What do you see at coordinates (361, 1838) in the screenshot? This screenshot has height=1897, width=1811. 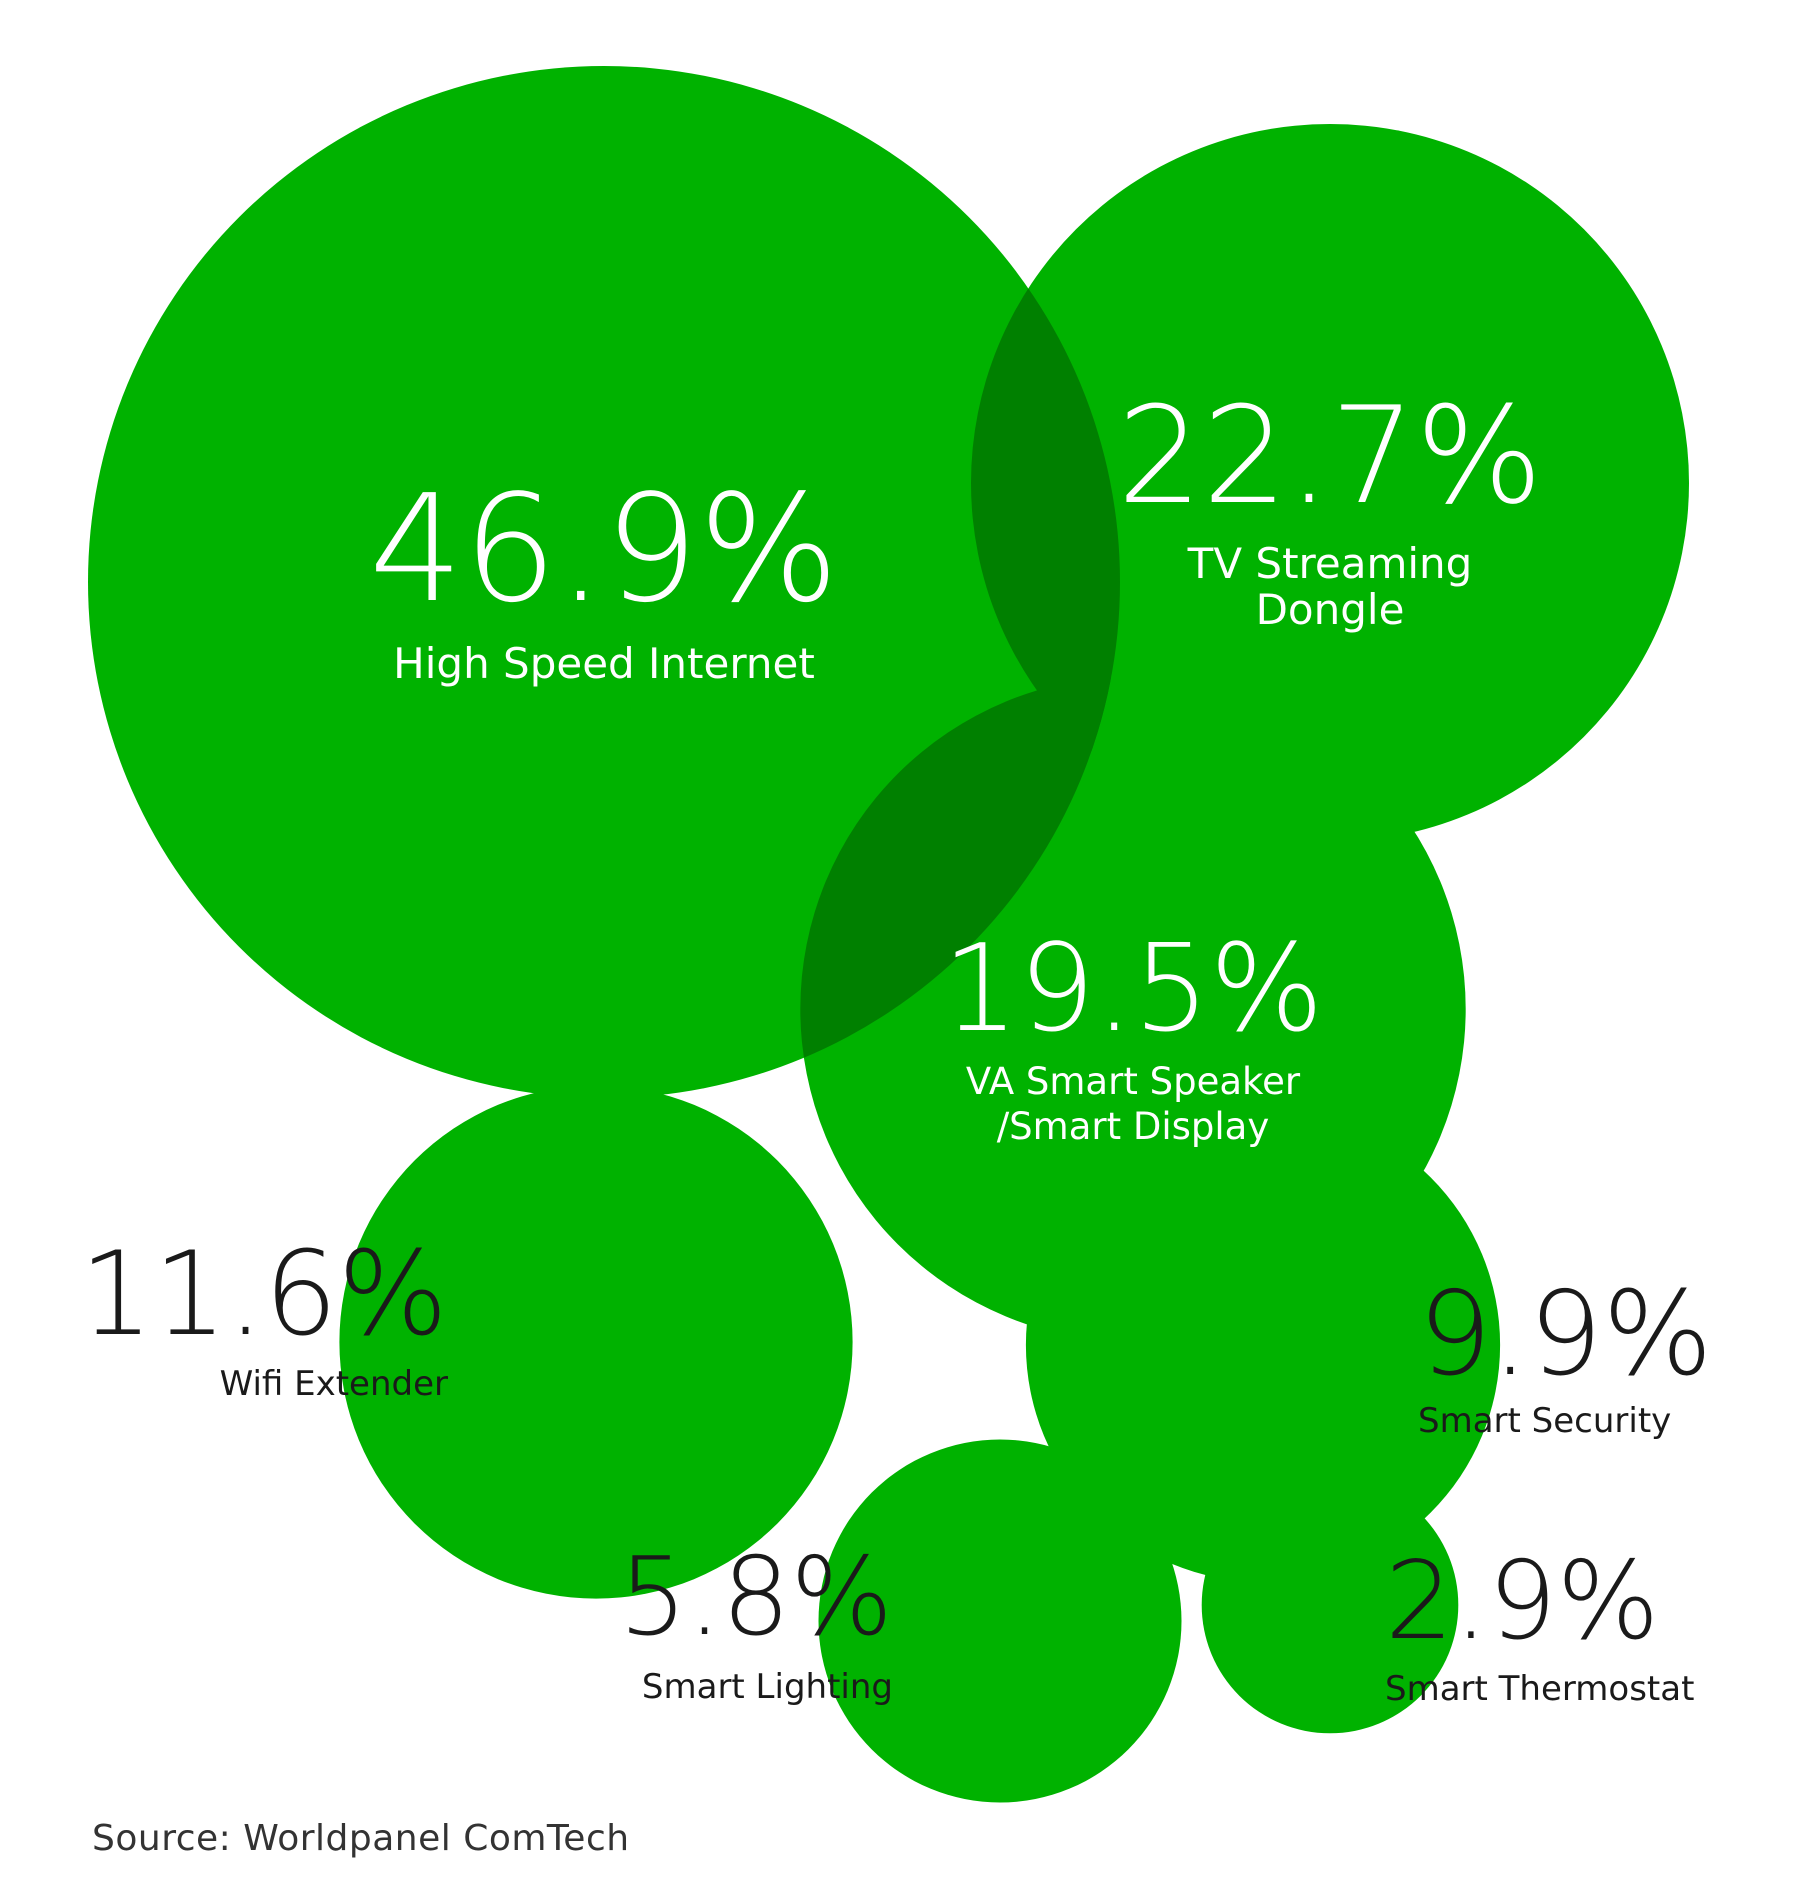 I see `source-note: Source: Worldpanel ComTech` at bounding box center [361, 1838].